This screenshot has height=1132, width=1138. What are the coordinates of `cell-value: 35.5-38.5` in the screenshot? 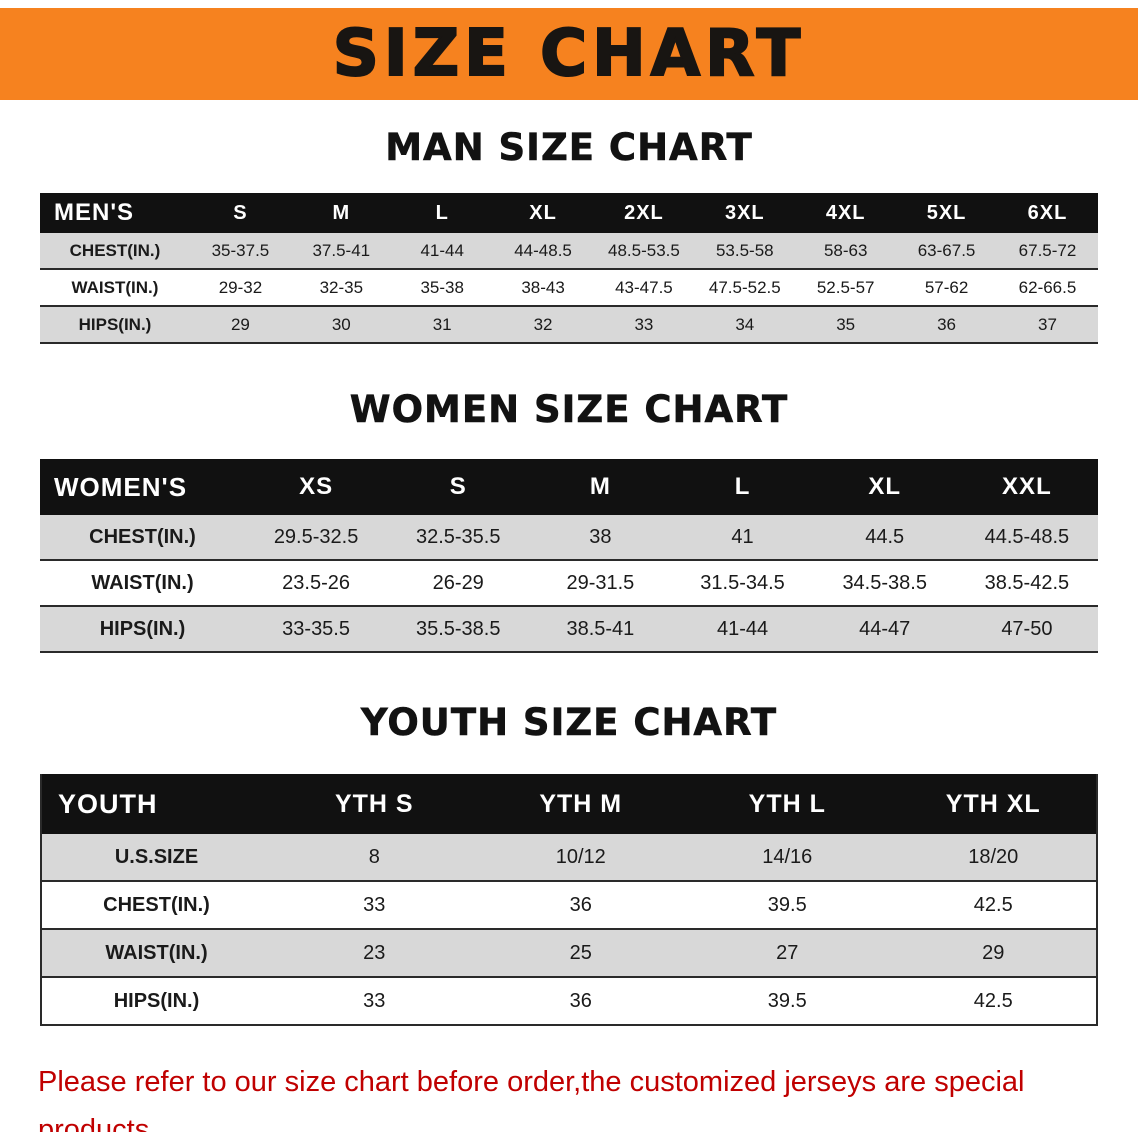 It's located at (458, 628).